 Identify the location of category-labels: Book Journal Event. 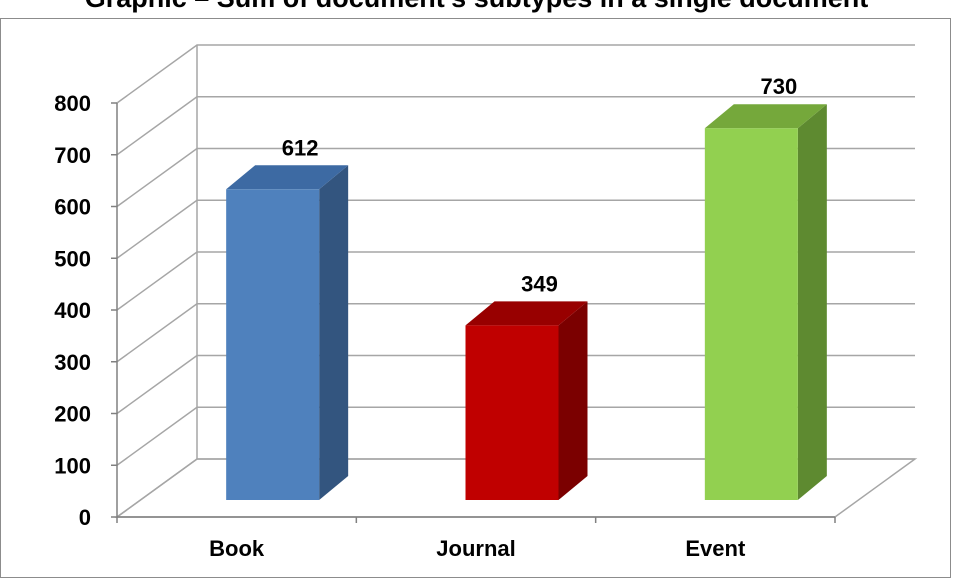
(477, 548).